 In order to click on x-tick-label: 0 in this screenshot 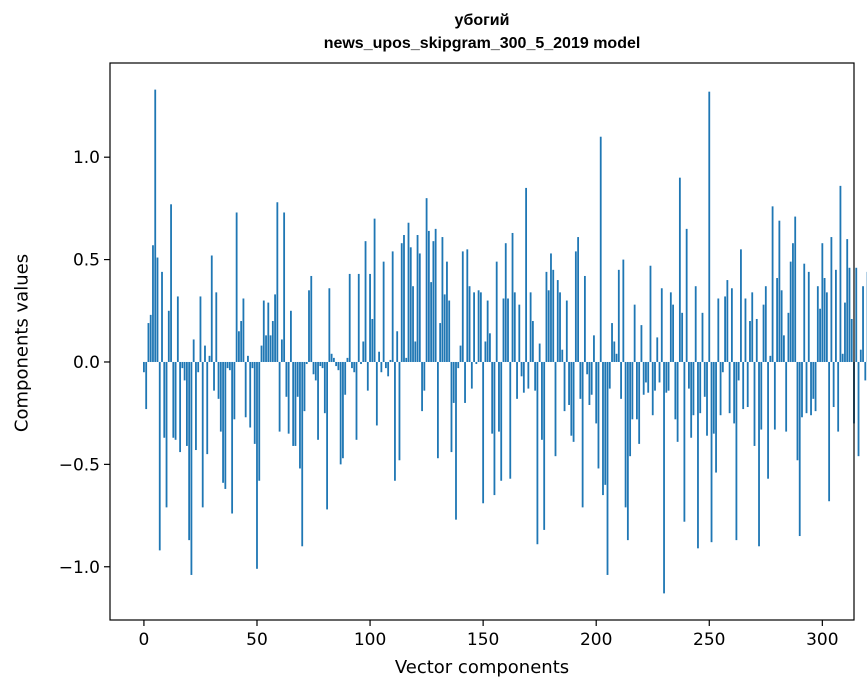, I will do `click(144, 640)`.